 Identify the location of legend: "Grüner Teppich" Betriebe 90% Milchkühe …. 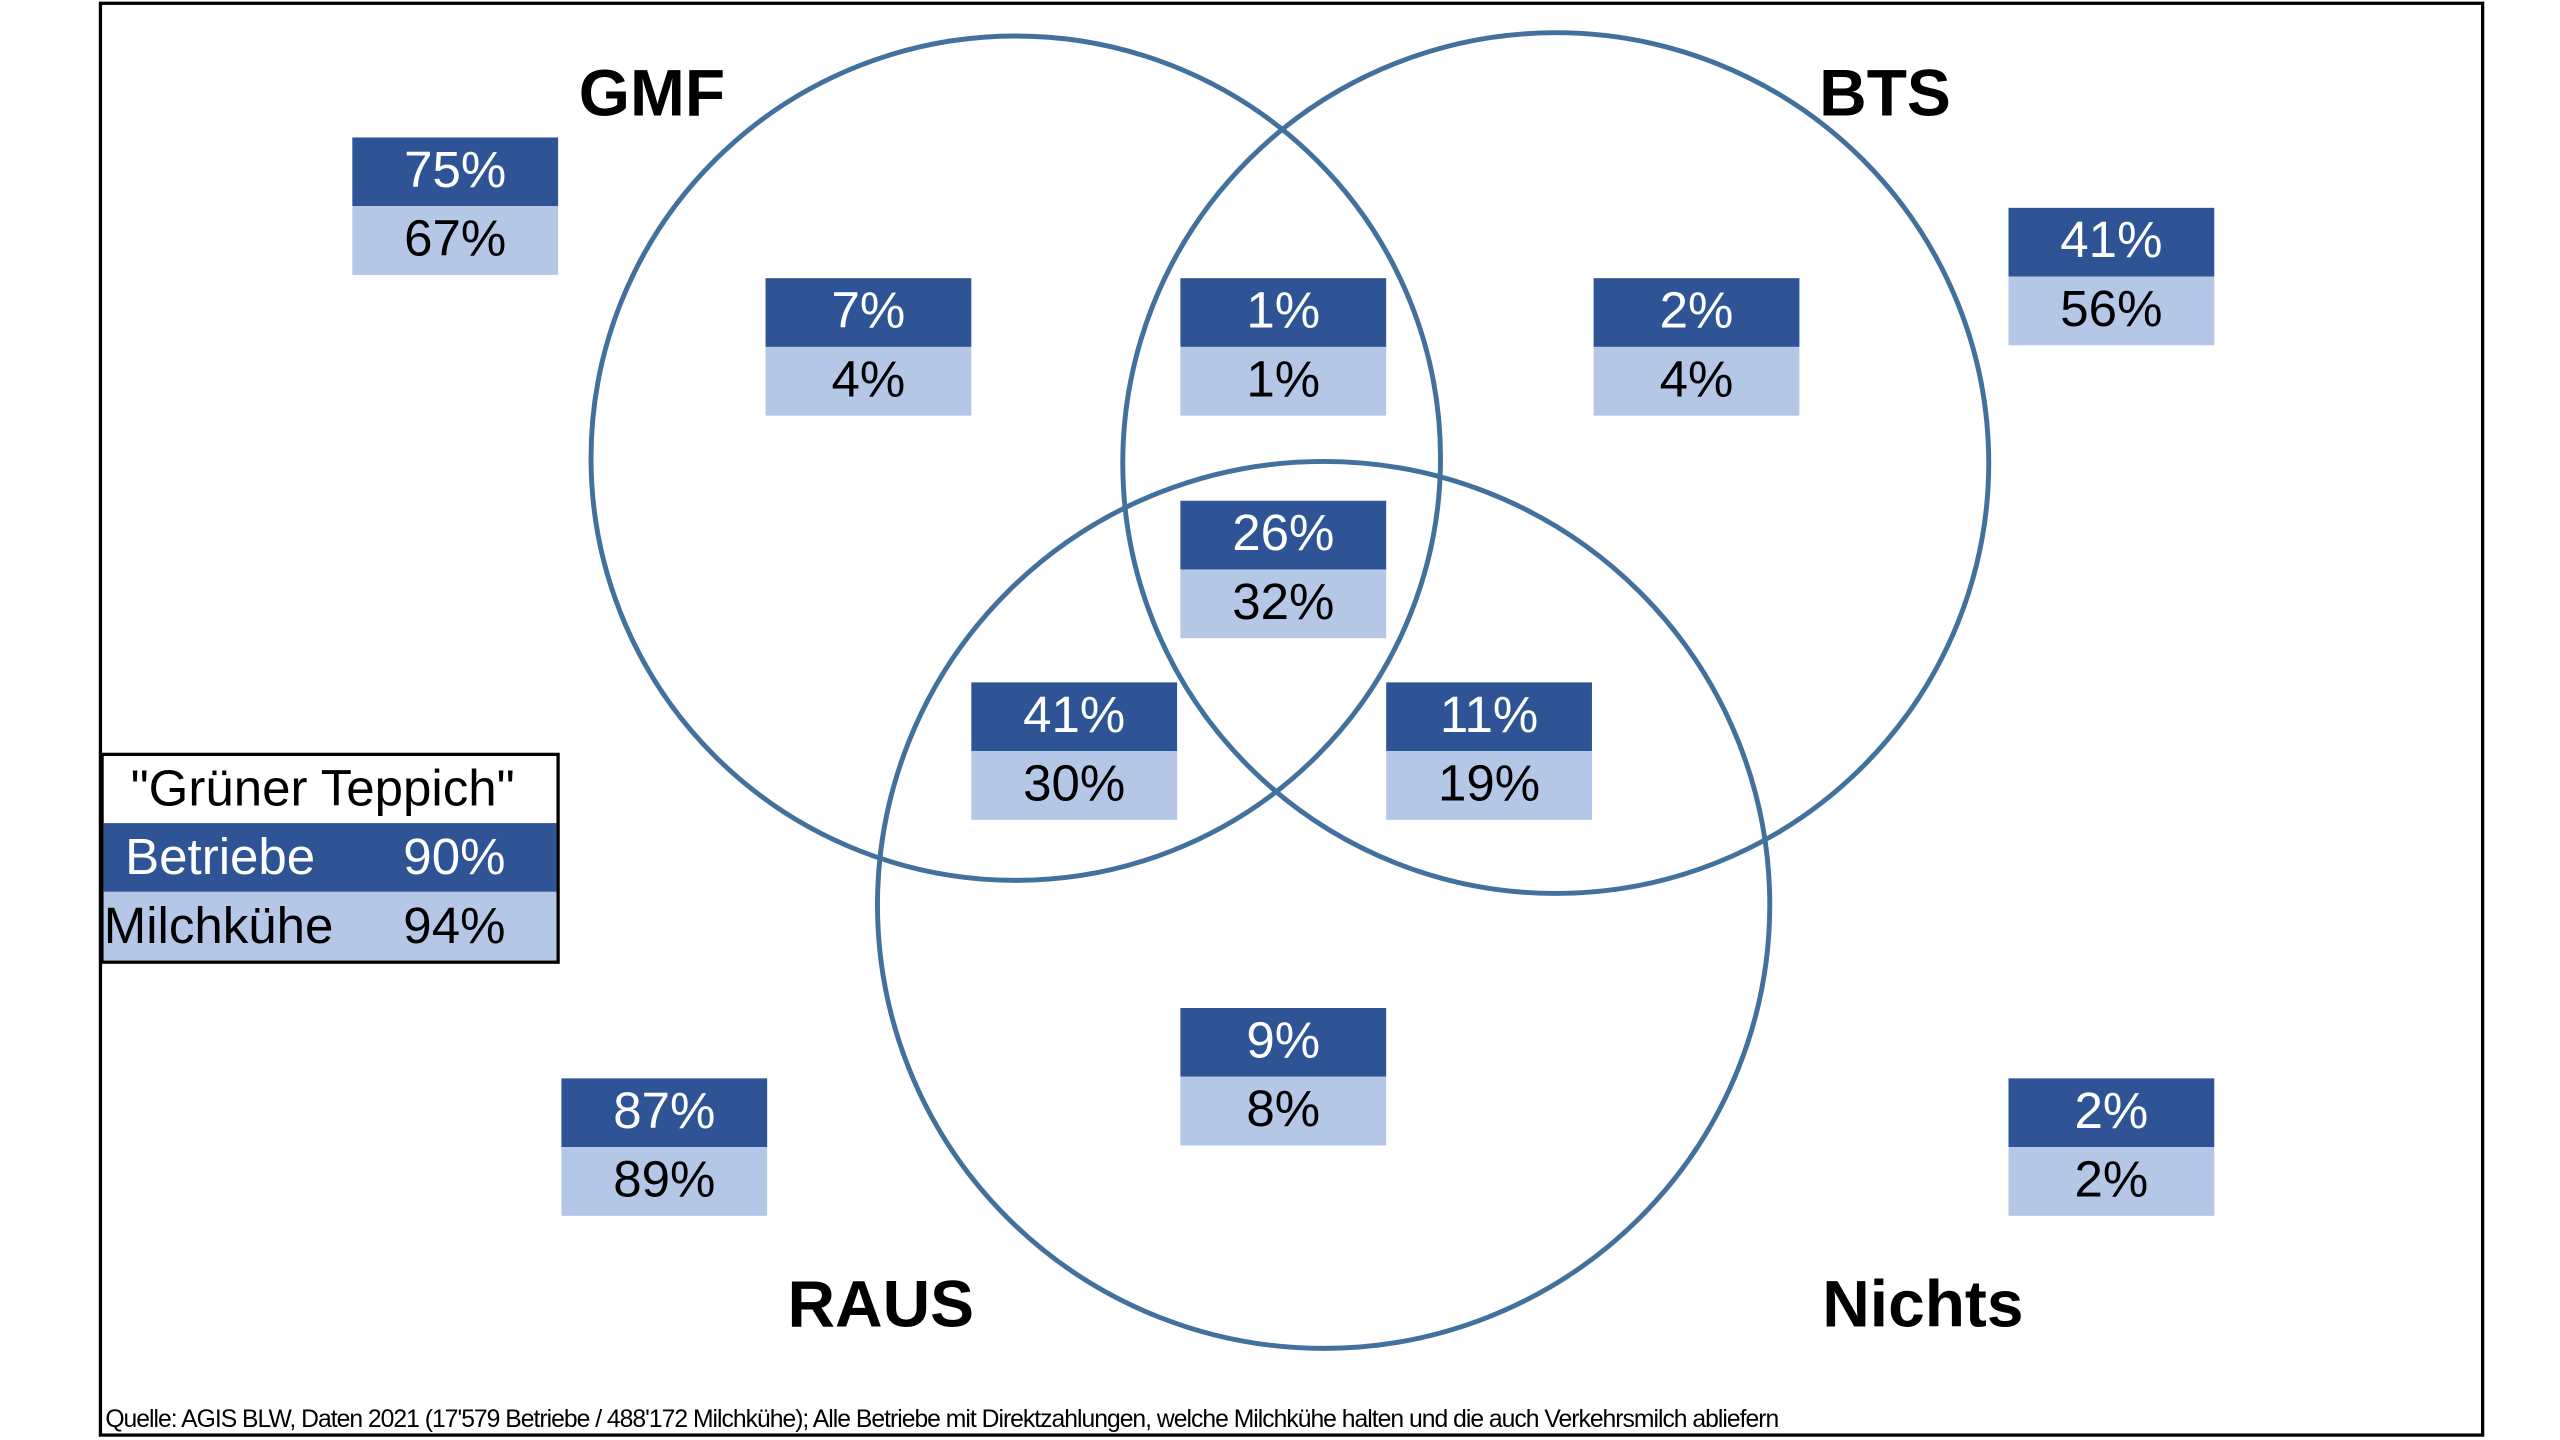
(330, 858).